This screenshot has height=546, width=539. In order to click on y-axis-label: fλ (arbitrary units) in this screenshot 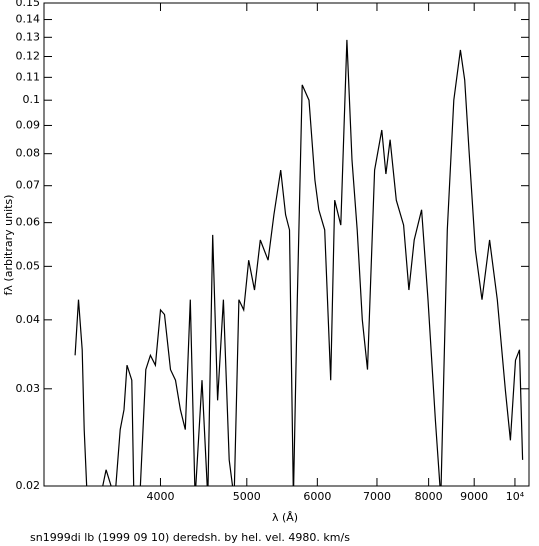, I will do `click(8, 245)`.